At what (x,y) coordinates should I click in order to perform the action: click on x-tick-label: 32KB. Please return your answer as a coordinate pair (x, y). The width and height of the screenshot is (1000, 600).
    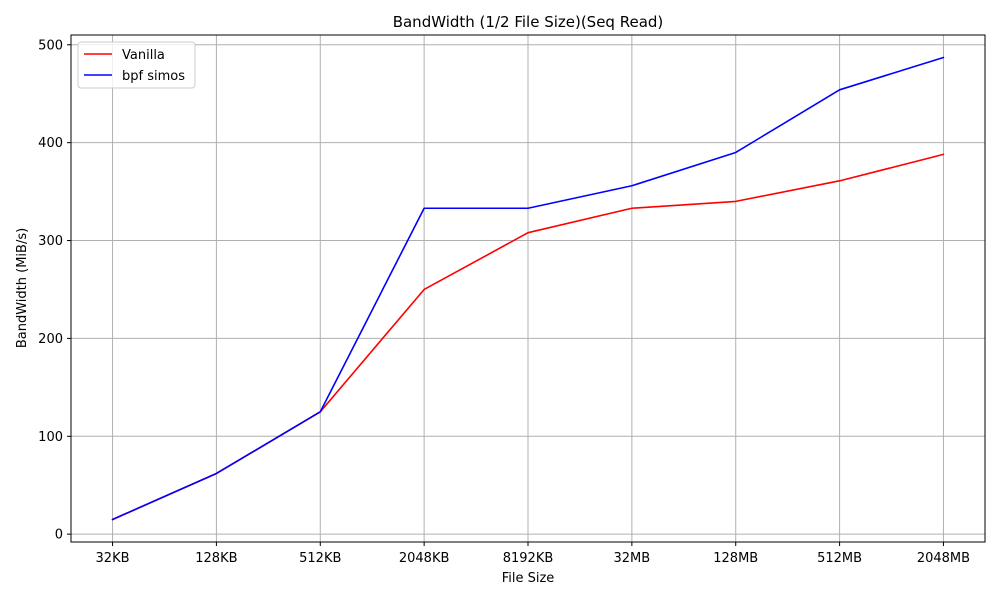
    Looking at the image, I should click on (113, 558).